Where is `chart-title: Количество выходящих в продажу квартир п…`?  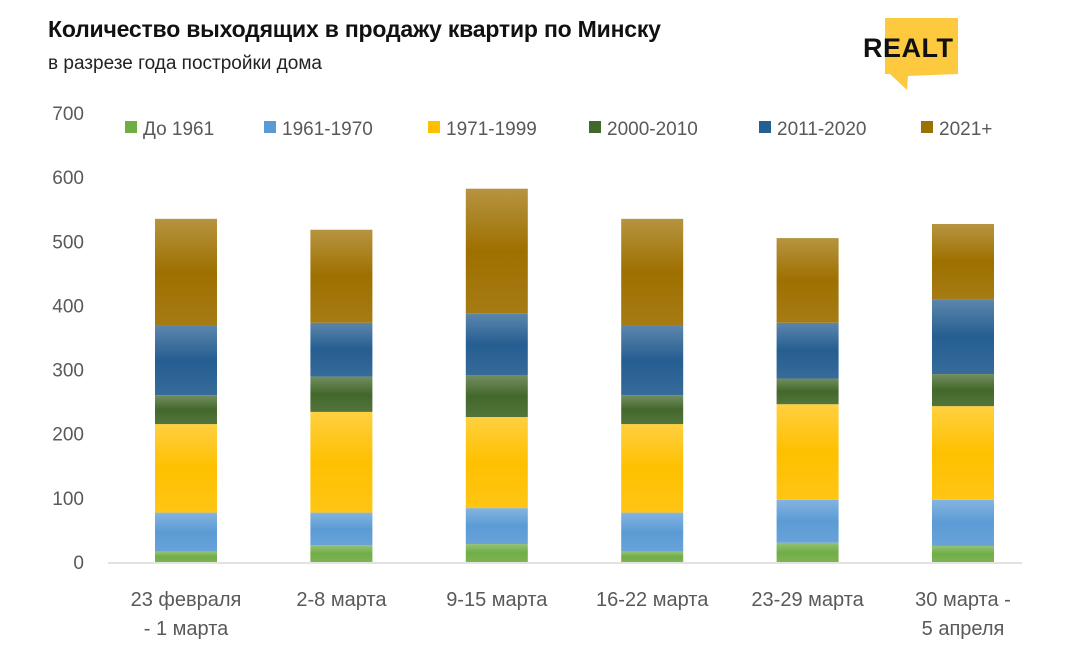 chart-title: Количество выходящих в продажу квартир п… is located at coordinates (354, 29).